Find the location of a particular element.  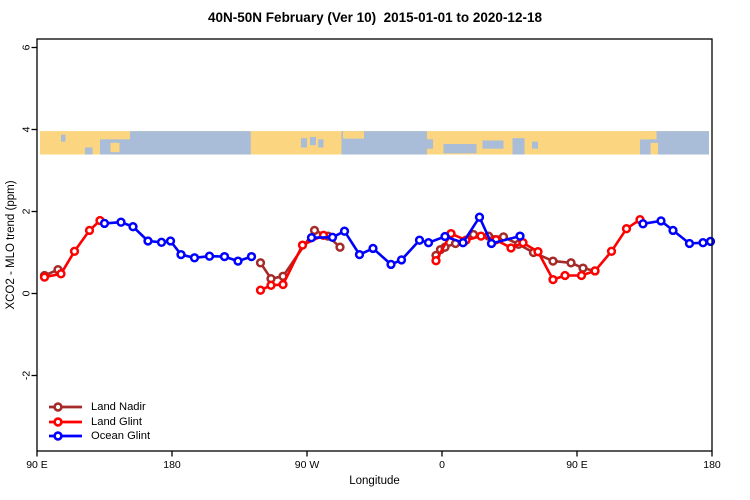

x-axis-title: Longitude is located at coordinates (374, 481).